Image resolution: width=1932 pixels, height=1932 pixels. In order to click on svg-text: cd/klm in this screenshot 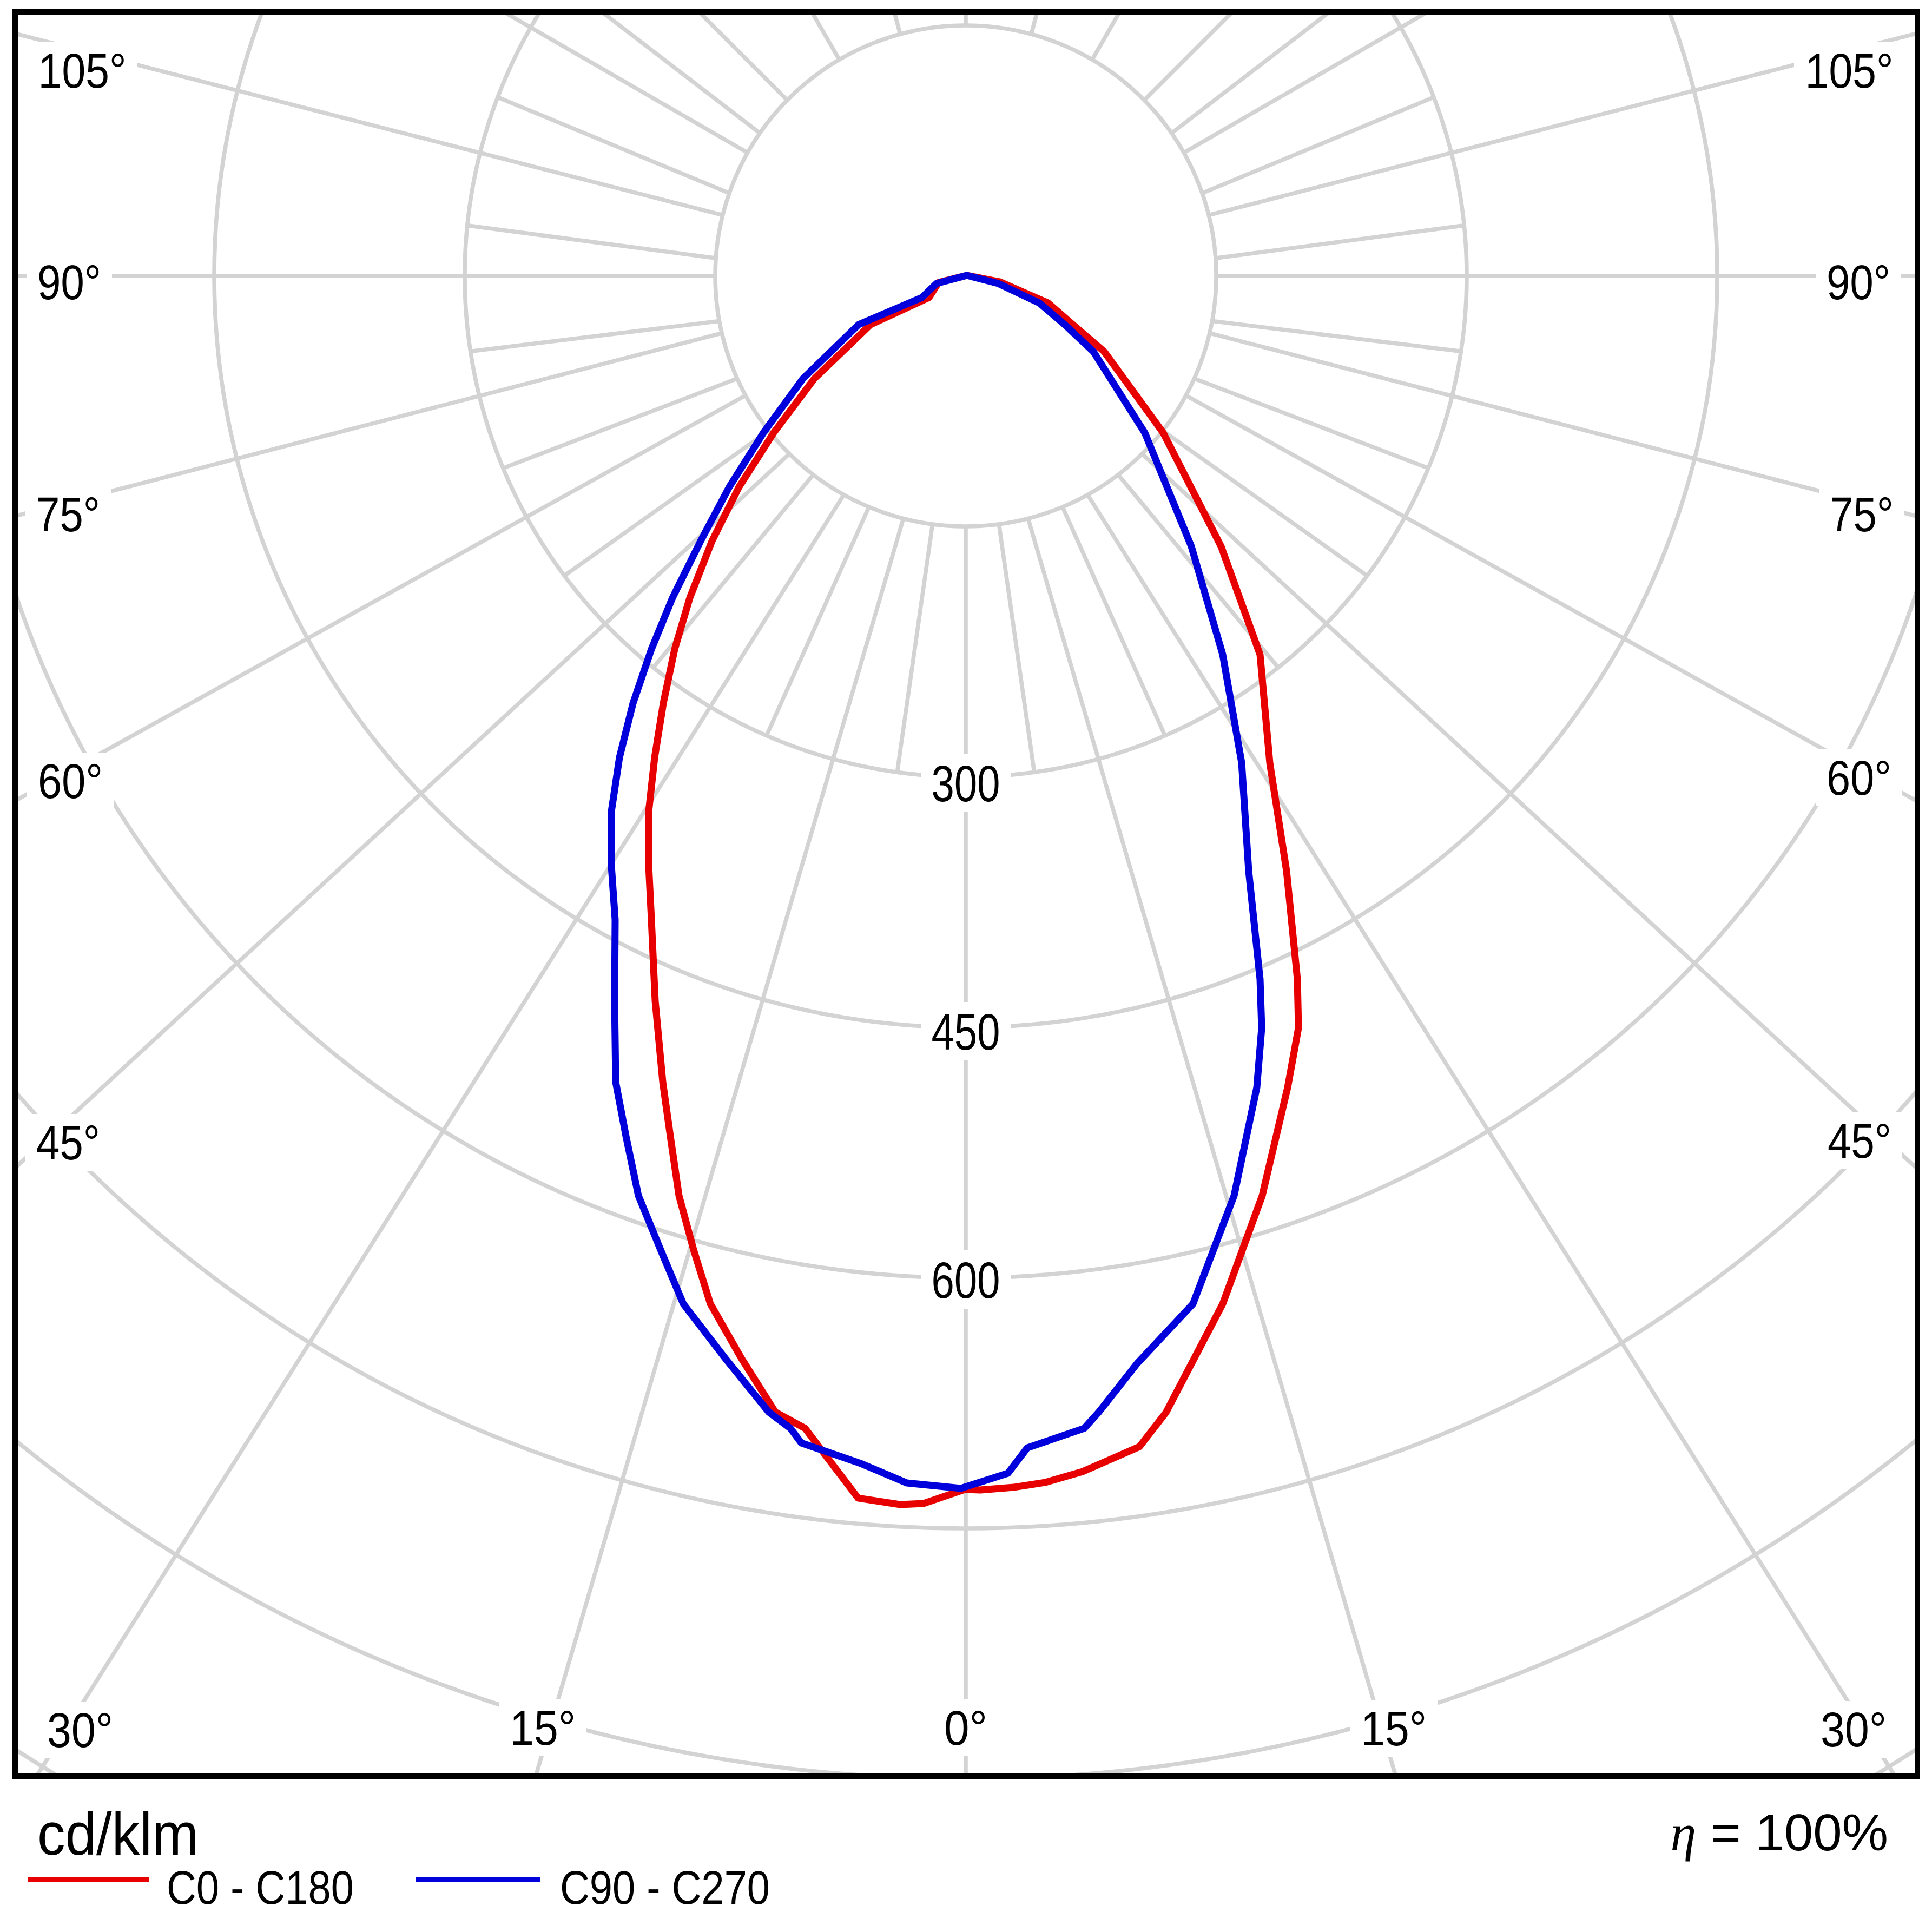, I will do `click(118, 1835)`.